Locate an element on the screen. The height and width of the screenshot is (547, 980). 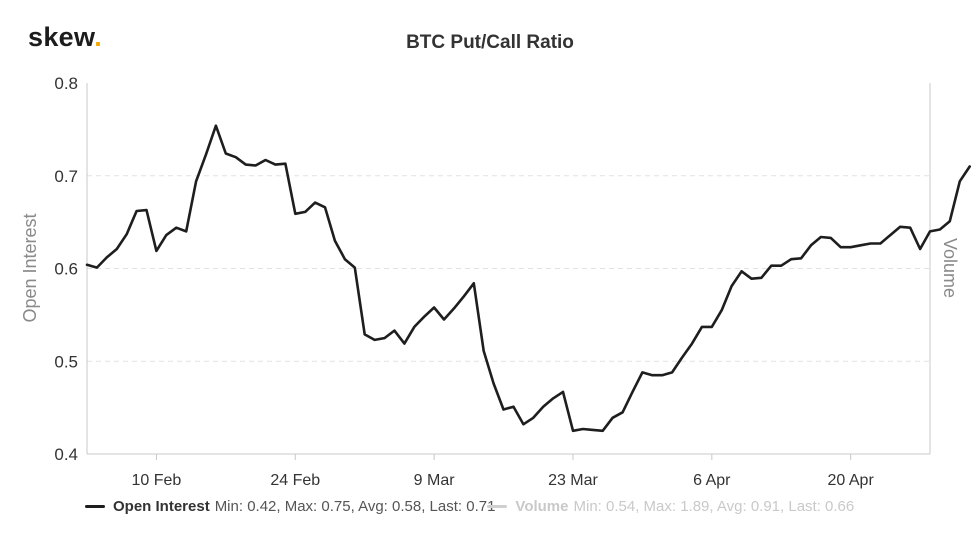
legend-swatch-volume is located at coordinates (497, 506).